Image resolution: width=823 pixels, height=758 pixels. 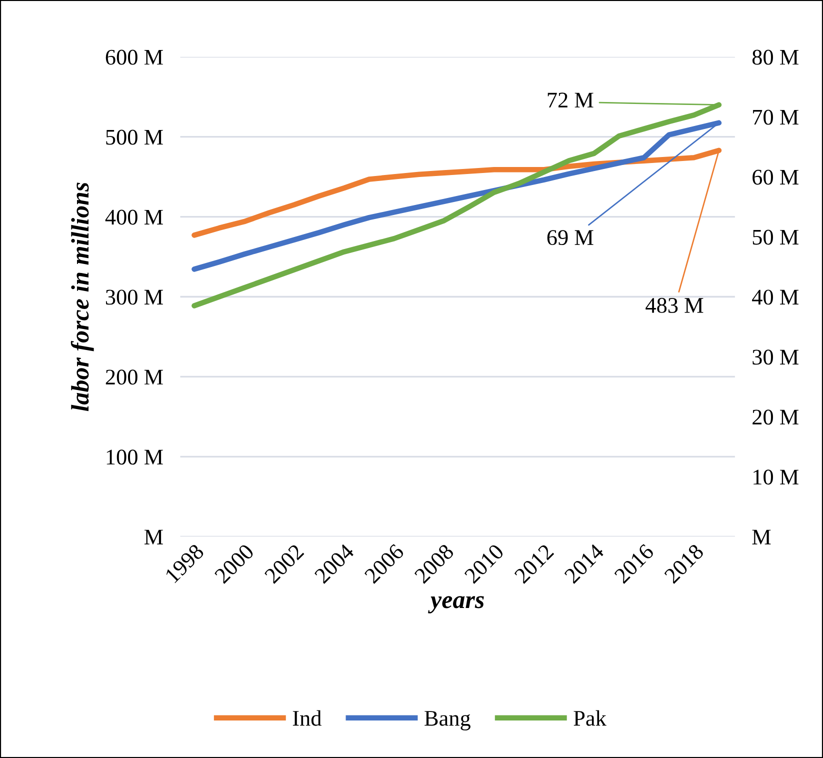 What do you see at coordinates (775, 417) in the screenshot?
I see `y2-tick-label: 20 M` at bounding box center [775, 417].